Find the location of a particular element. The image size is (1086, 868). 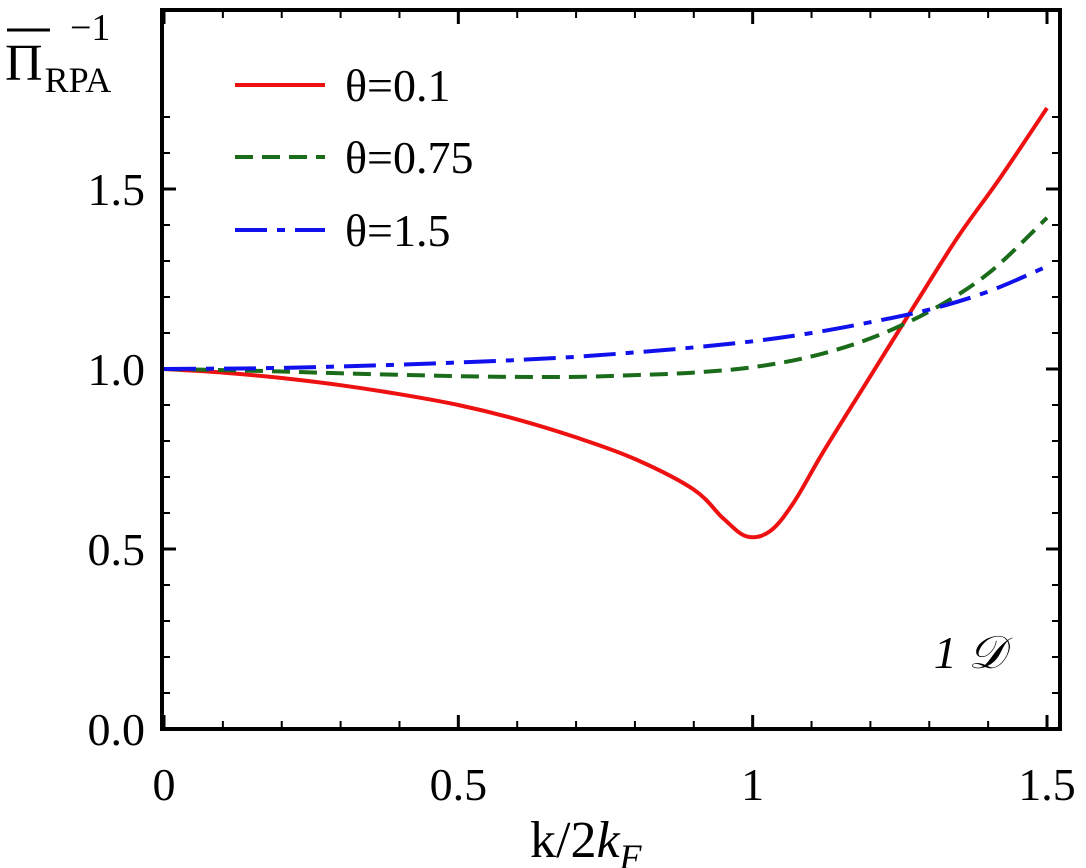

y-tick-label: 1.0 is located at coordinates (117, 369).